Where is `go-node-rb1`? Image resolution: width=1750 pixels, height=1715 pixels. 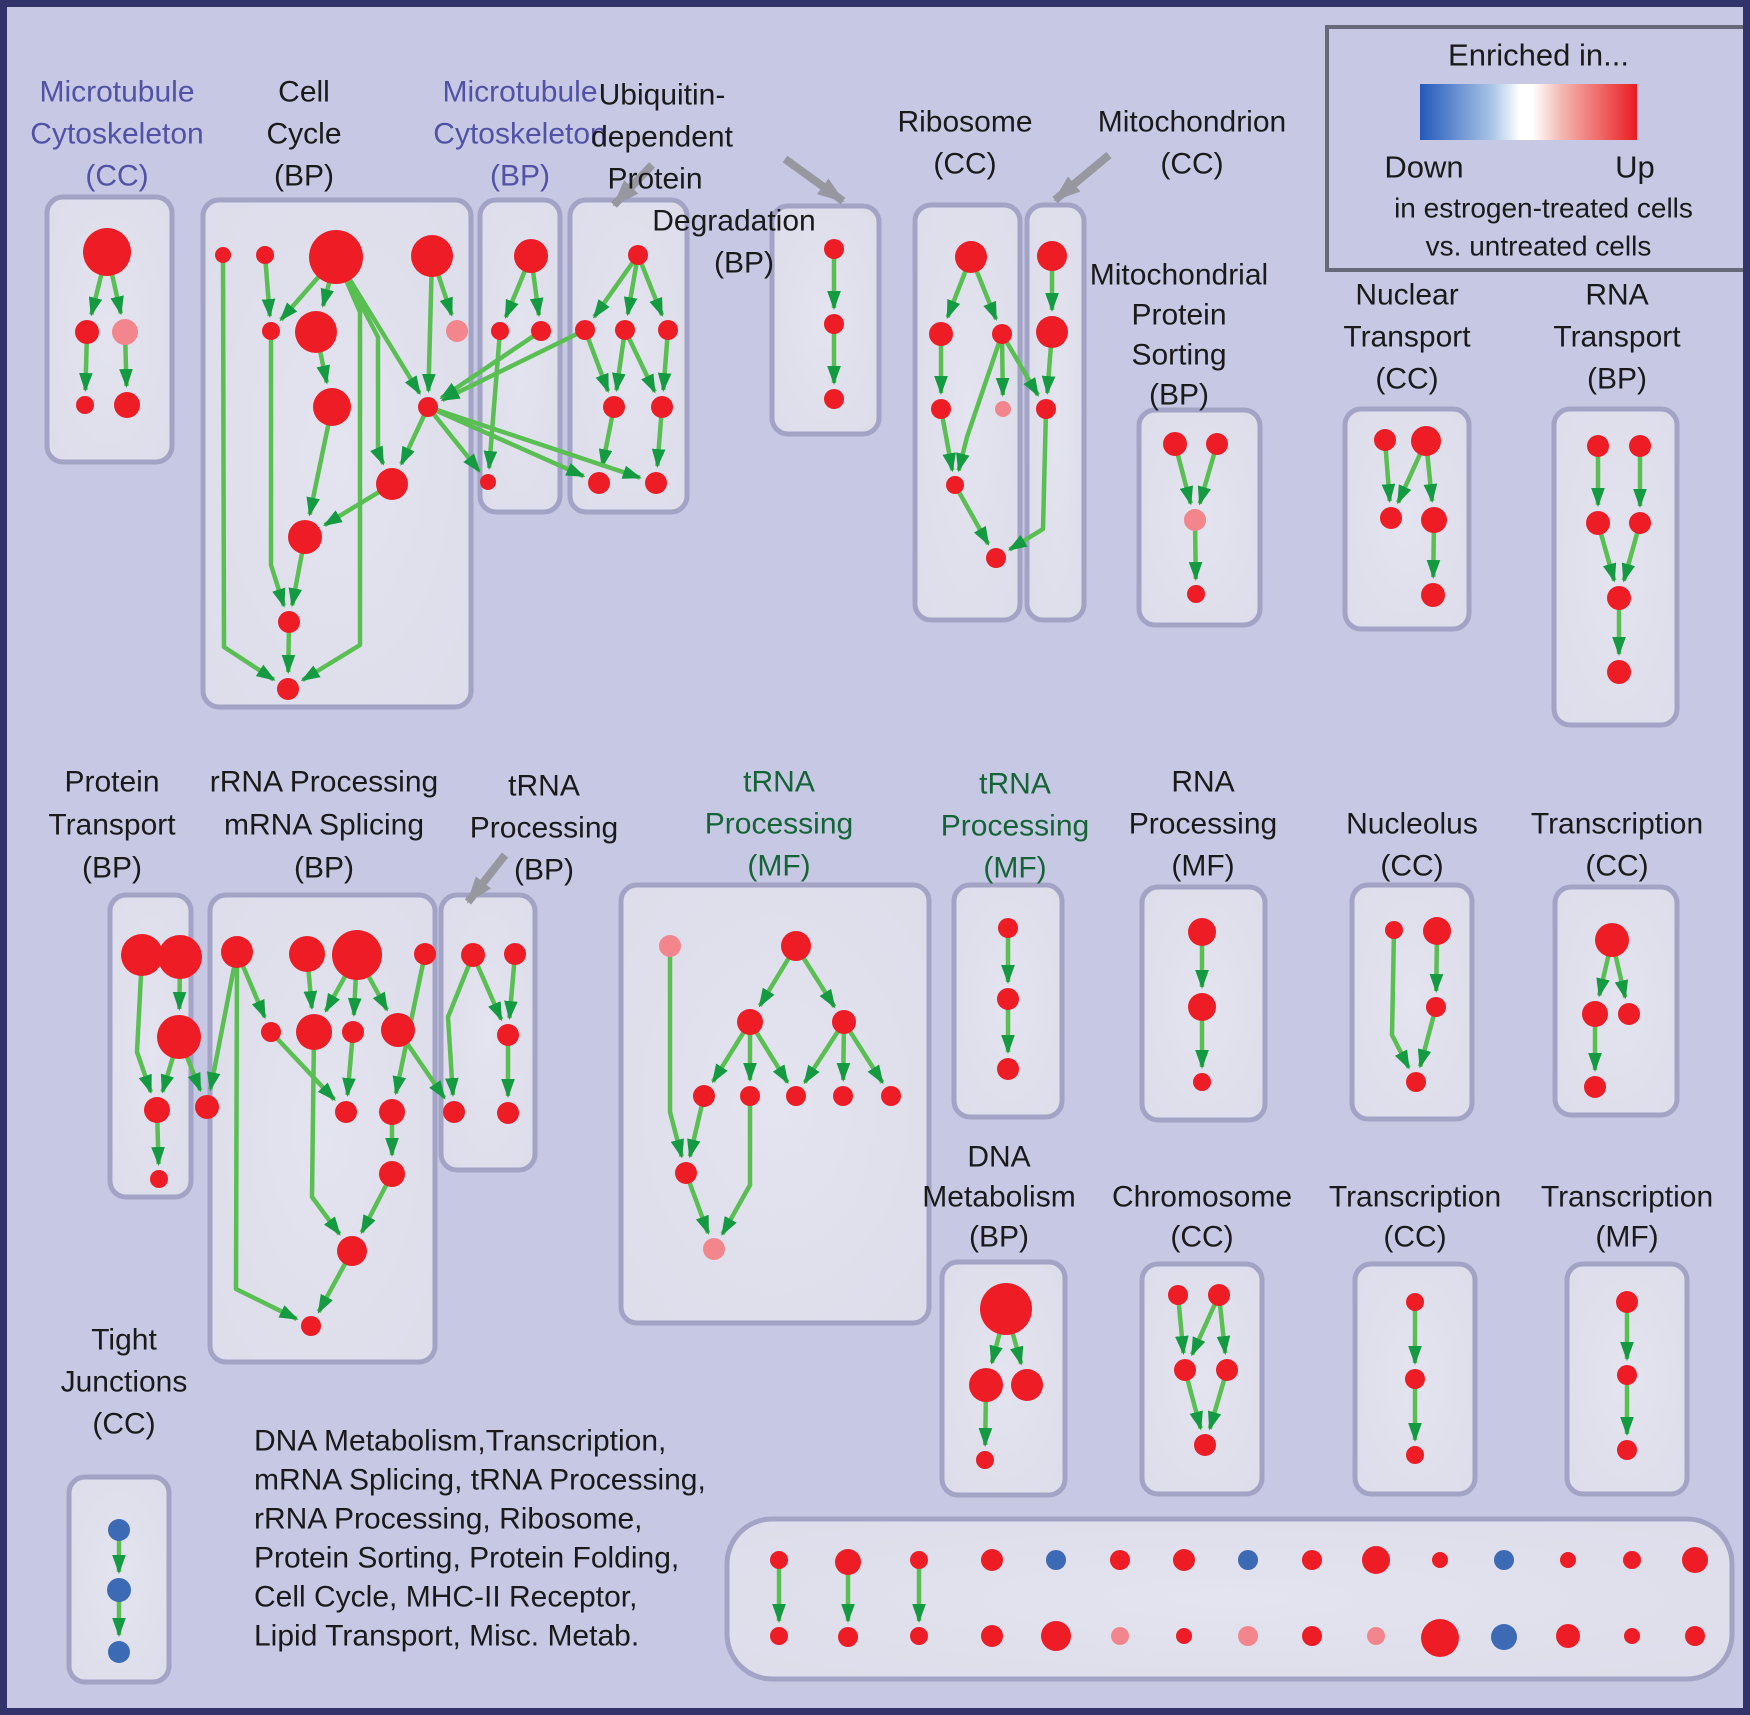 go-node-rb1 is located at coordinates (971, 257).